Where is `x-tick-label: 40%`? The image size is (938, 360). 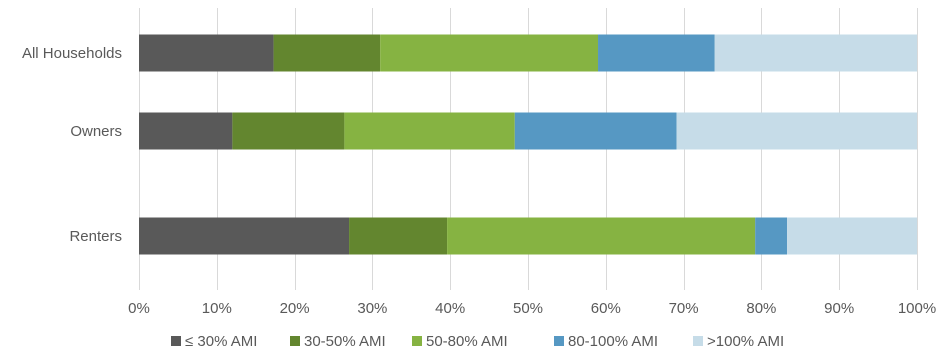 x-tick-label: 40% is located at coordinates (450, 308).